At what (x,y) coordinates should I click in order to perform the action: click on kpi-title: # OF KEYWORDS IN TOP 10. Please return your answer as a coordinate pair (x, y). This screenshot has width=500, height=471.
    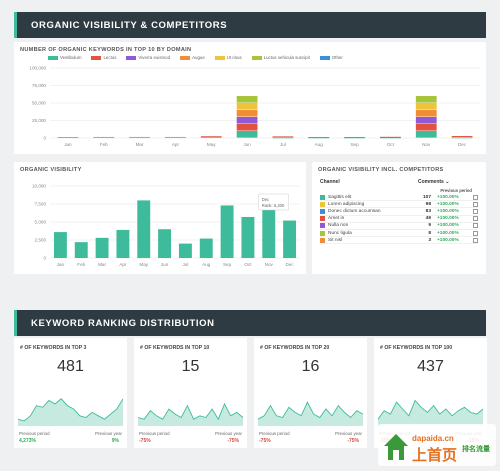
    Looking at the image, I should click on (174, 348).